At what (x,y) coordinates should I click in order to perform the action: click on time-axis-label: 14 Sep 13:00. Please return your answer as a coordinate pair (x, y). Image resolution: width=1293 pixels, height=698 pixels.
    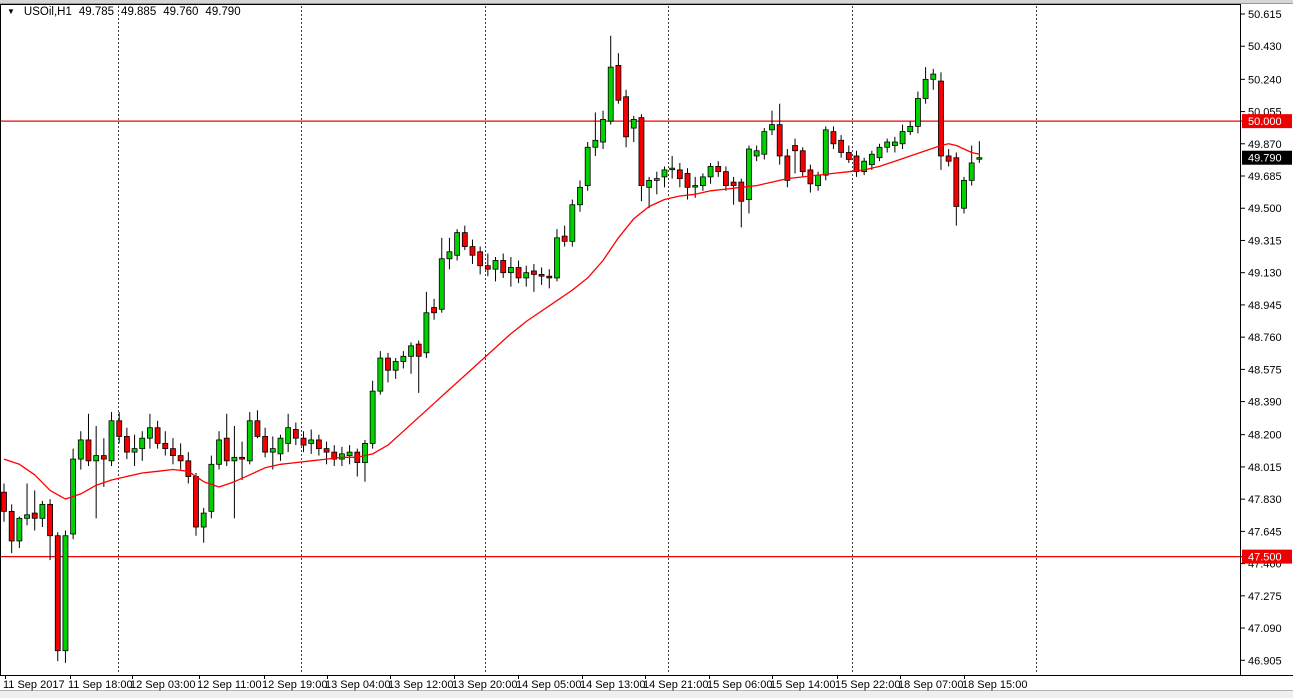
    Looking at the image, I should click on (612, 685).